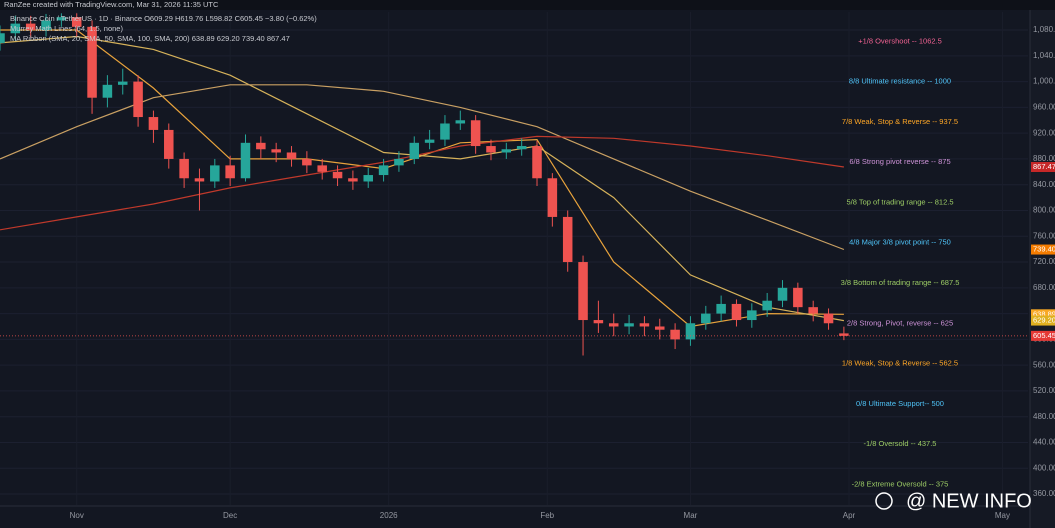  What do you see at coordinates (1002, 515) in the screenshot?
I see `x-tick-label: May` at bounding box center [1002, 515].